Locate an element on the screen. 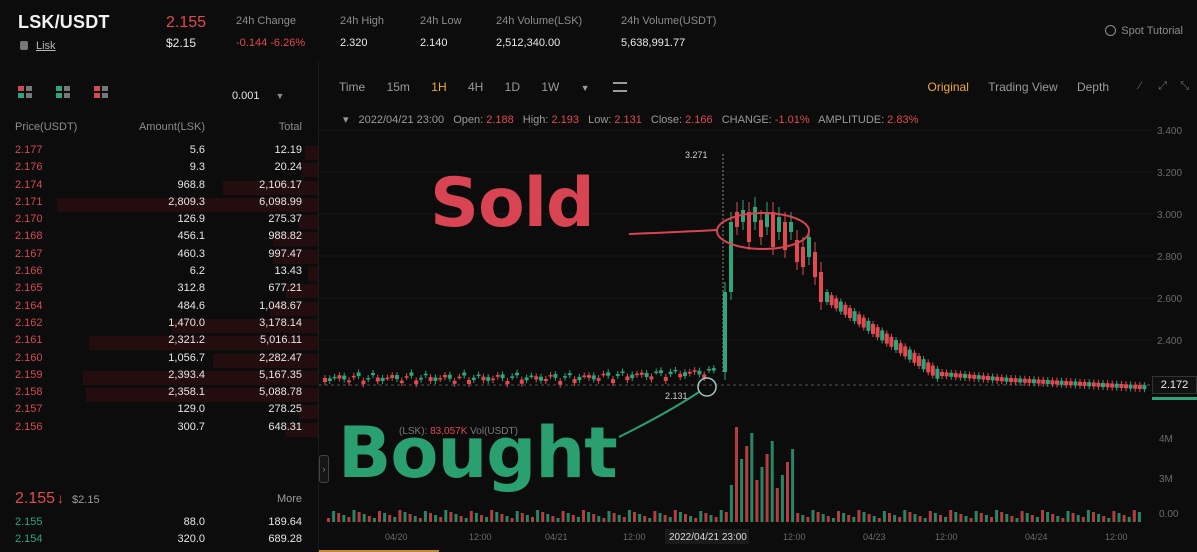 This screenshot has height=552, width=1197. view-bids-icon is located at coordinates (64, 93).